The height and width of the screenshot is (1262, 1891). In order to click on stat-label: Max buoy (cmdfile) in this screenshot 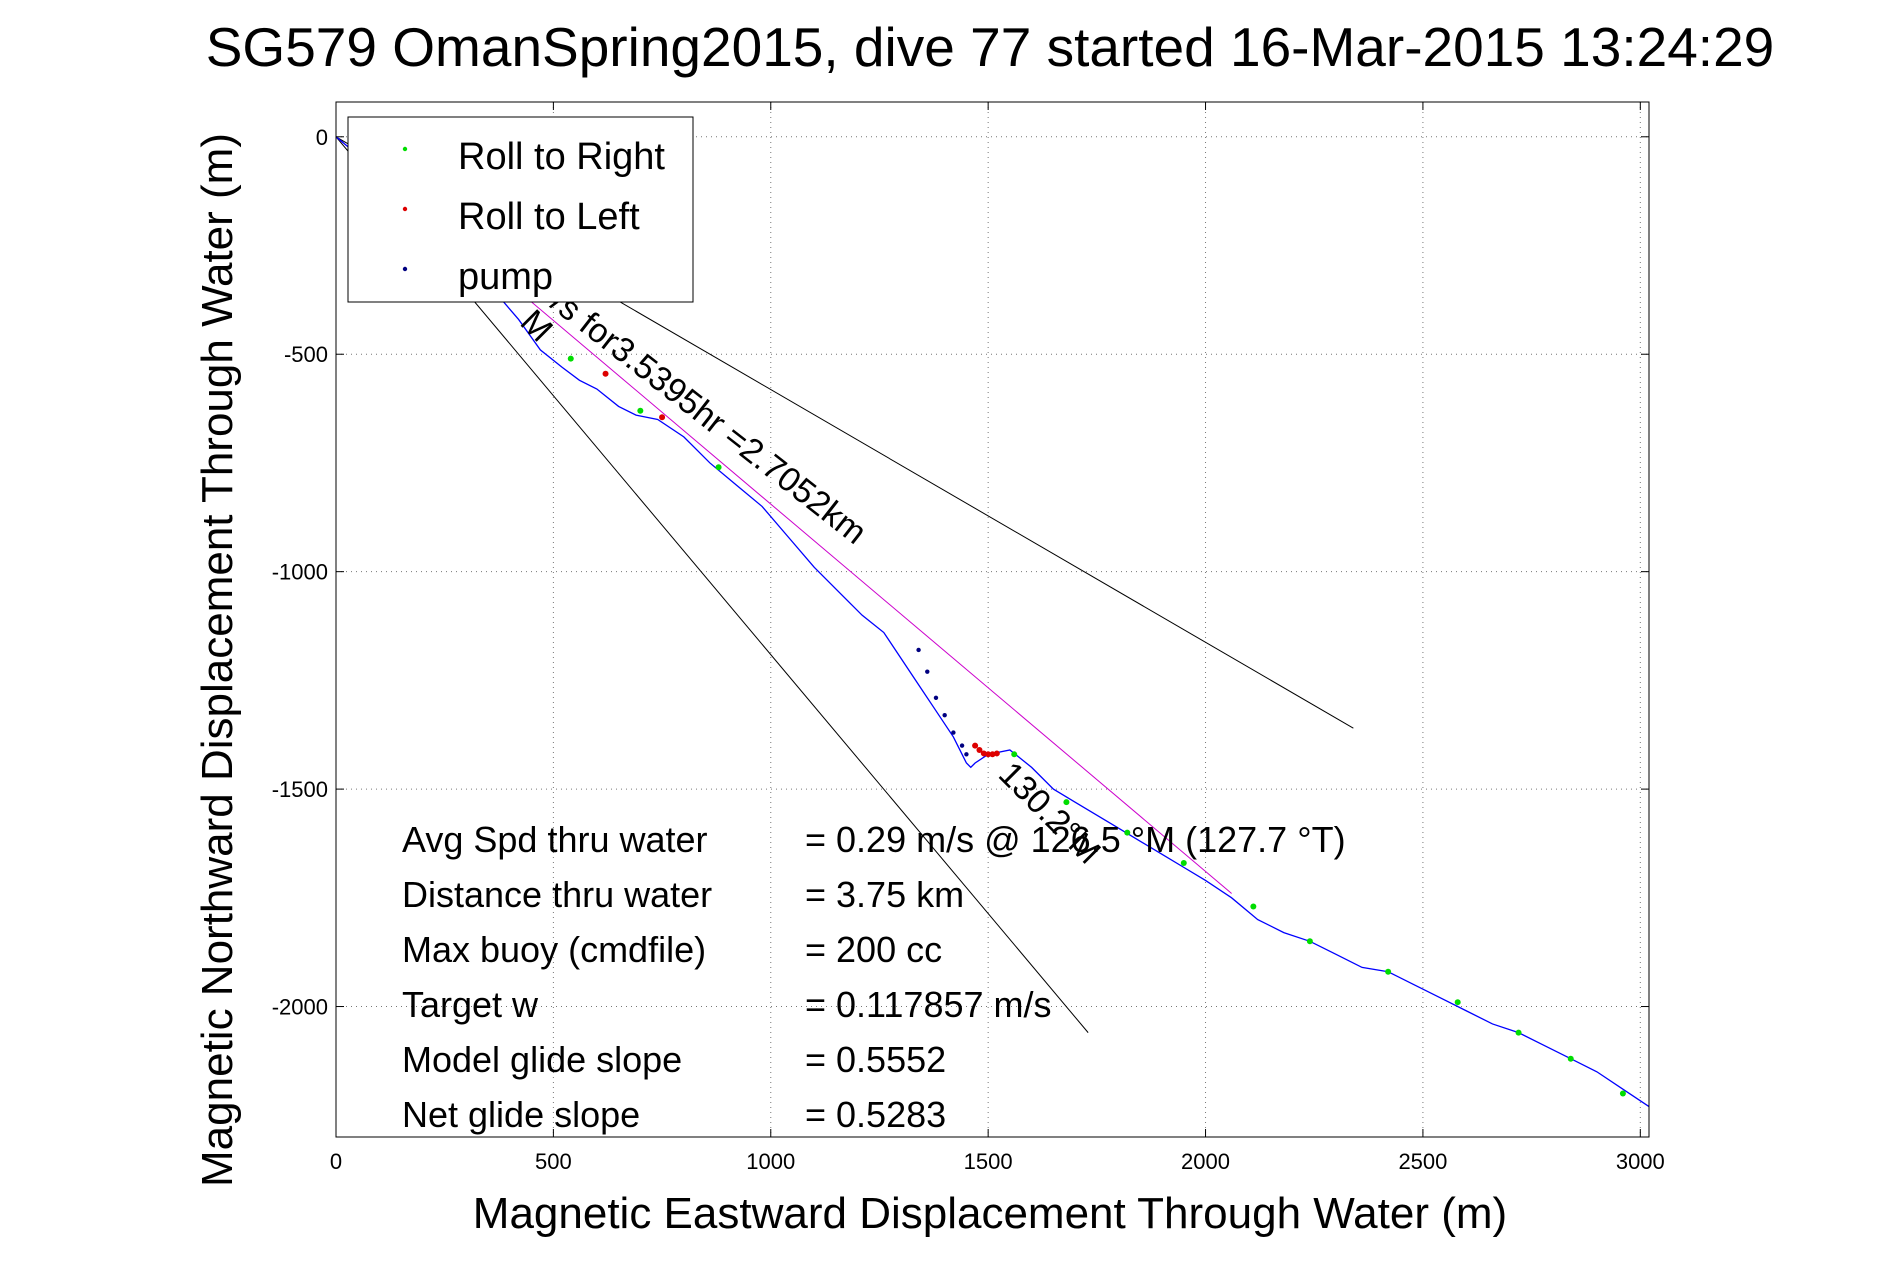, I will do `click(554, 949)`.